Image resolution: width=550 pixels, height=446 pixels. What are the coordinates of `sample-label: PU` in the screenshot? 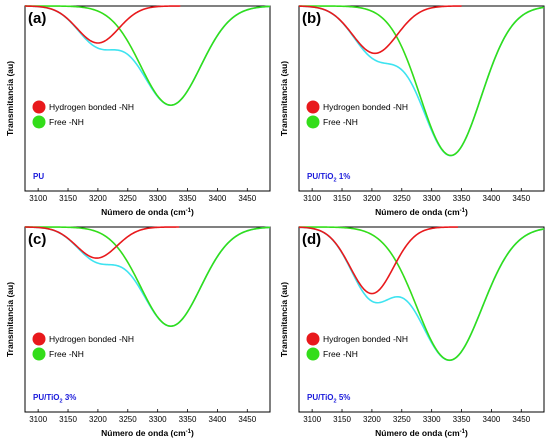 It's located at (38, 176).